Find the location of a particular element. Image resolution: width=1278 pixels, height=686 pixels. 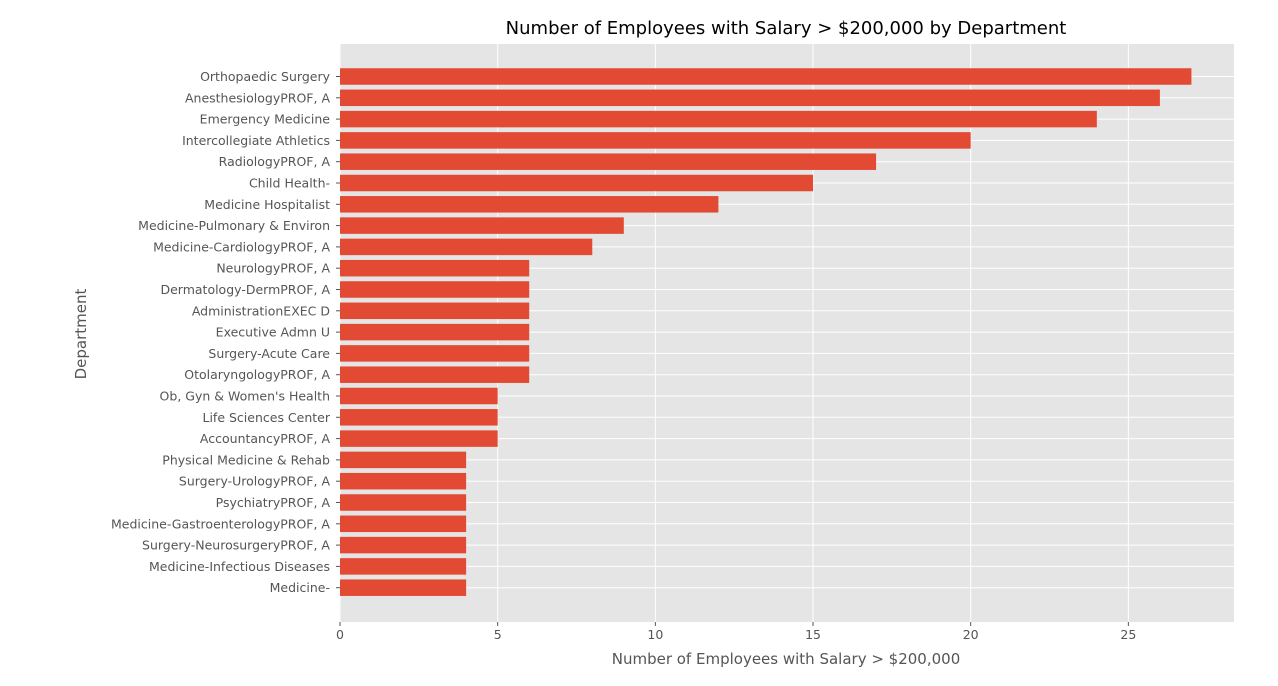

y-tick-label: Medicine-Pulmonary & Environ is located at coordinates (234, 225).